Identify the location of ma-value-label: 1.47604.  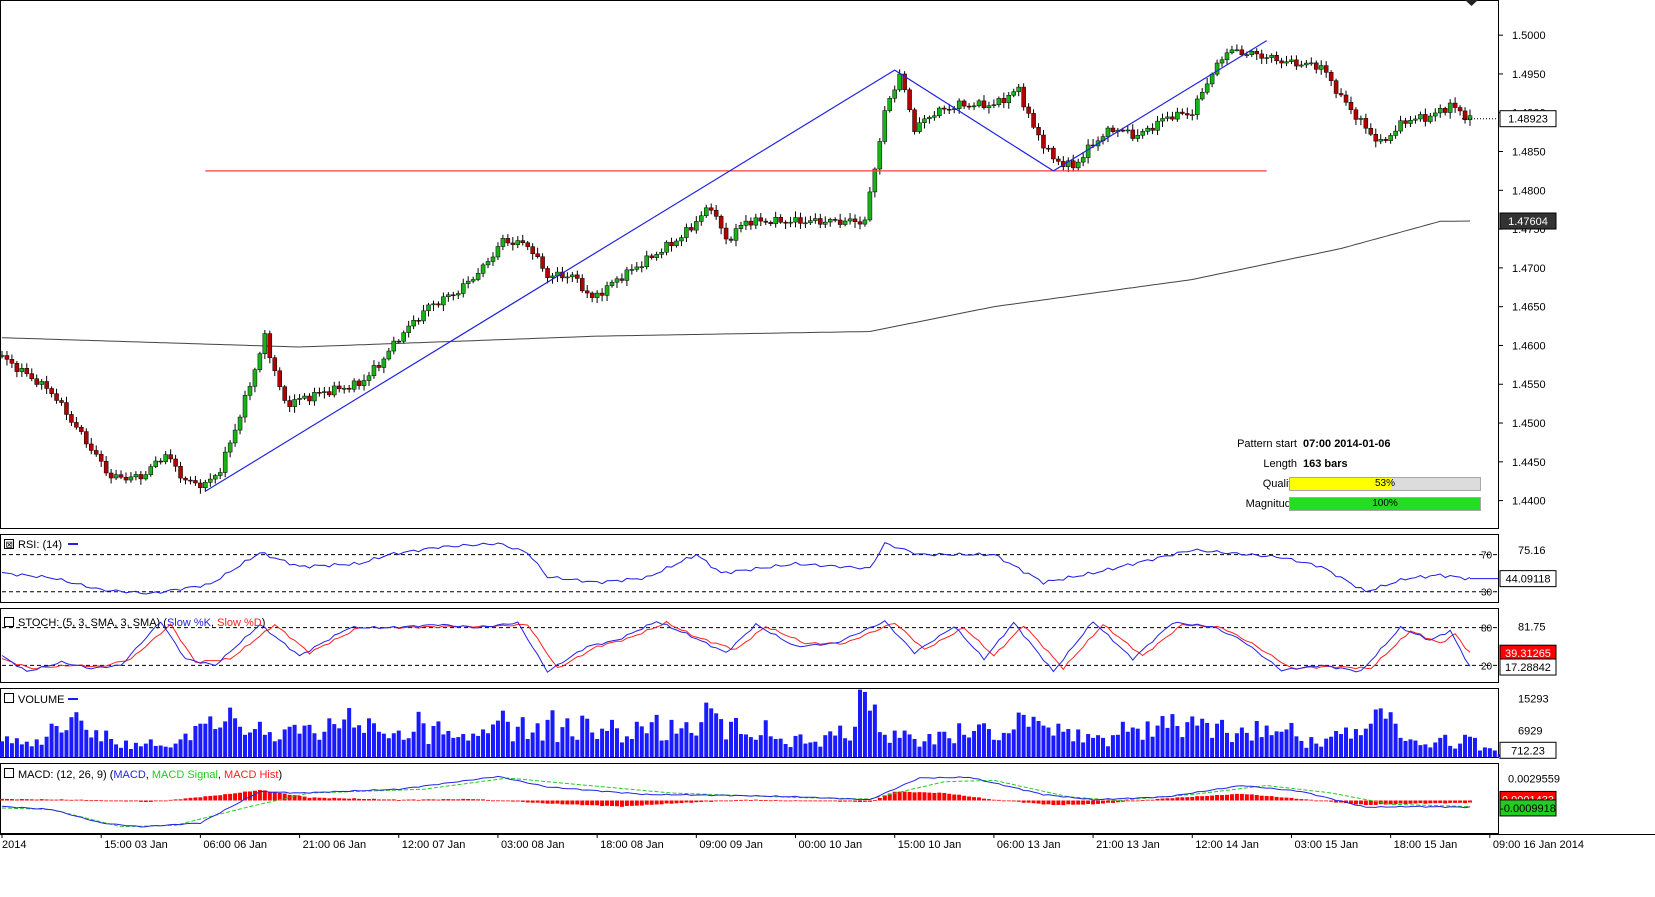
(1528, 222).